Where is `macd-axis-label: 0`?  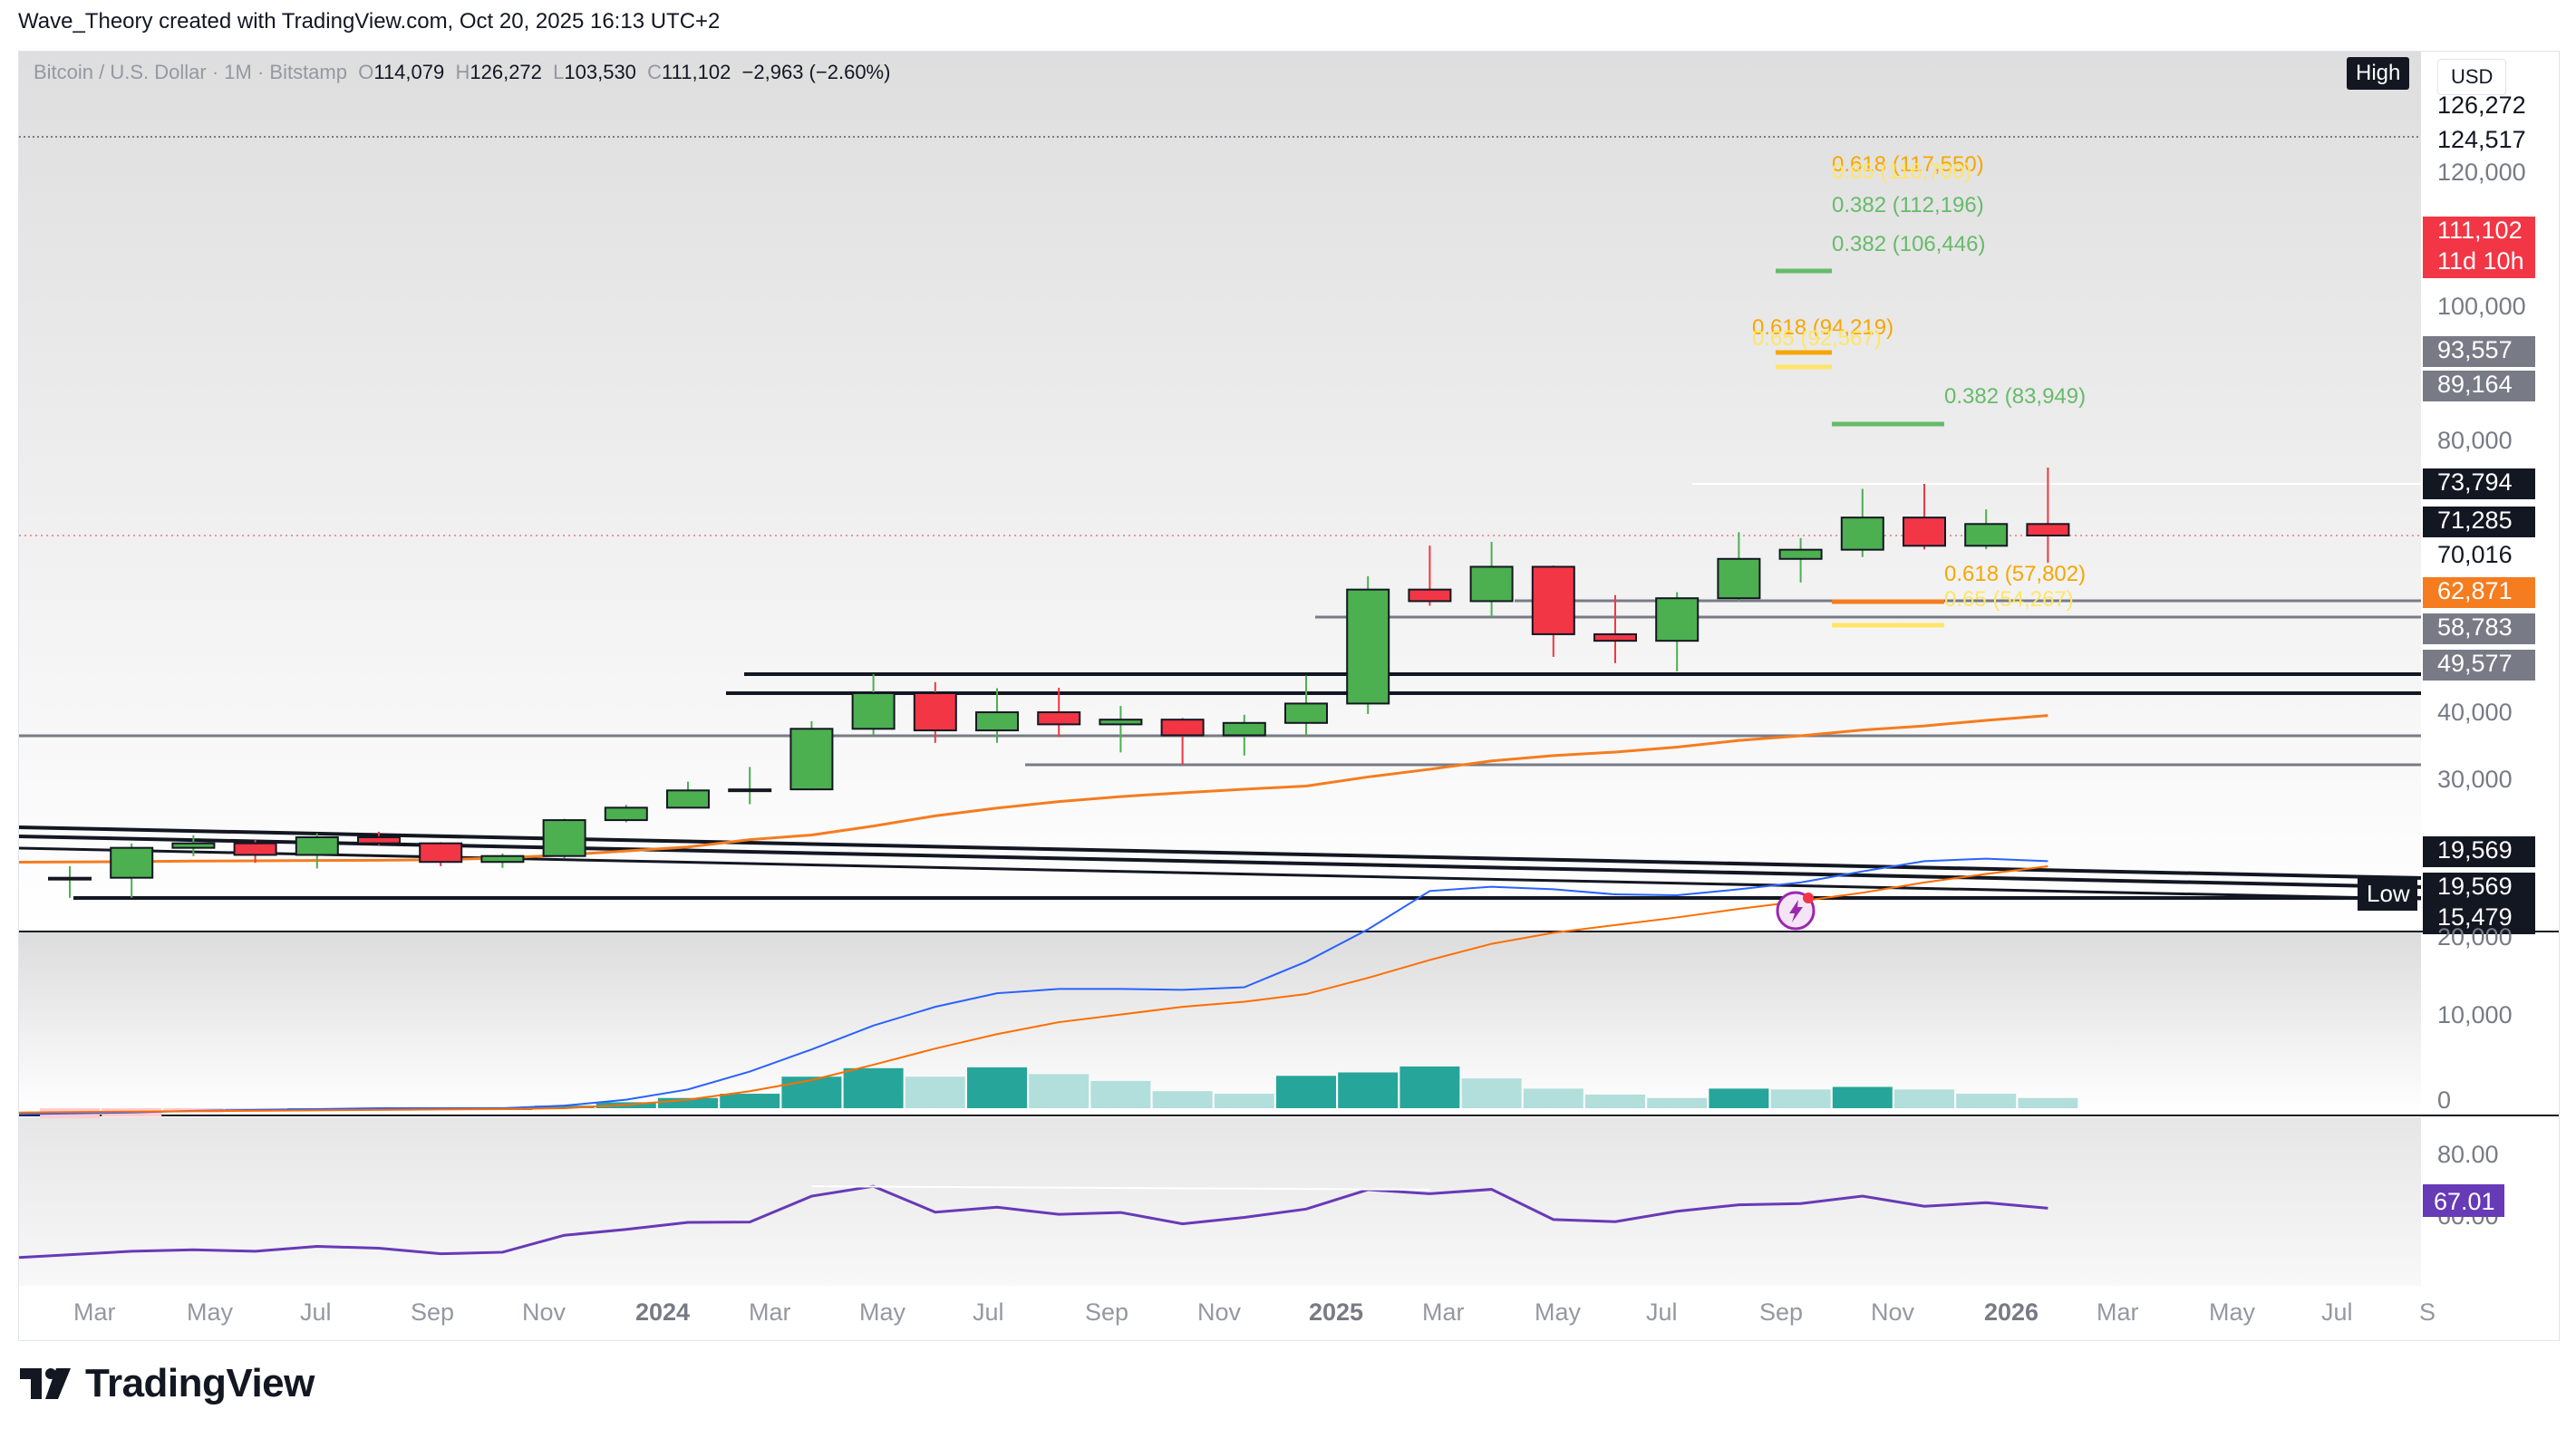 macd-axis-label: 0 is located at coordinates (2444, 1100).